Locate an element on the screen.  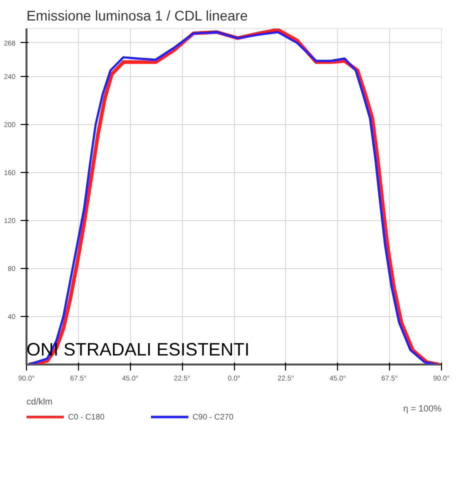
legend-label: C90 - C270 is located at coordinates (213, 417).